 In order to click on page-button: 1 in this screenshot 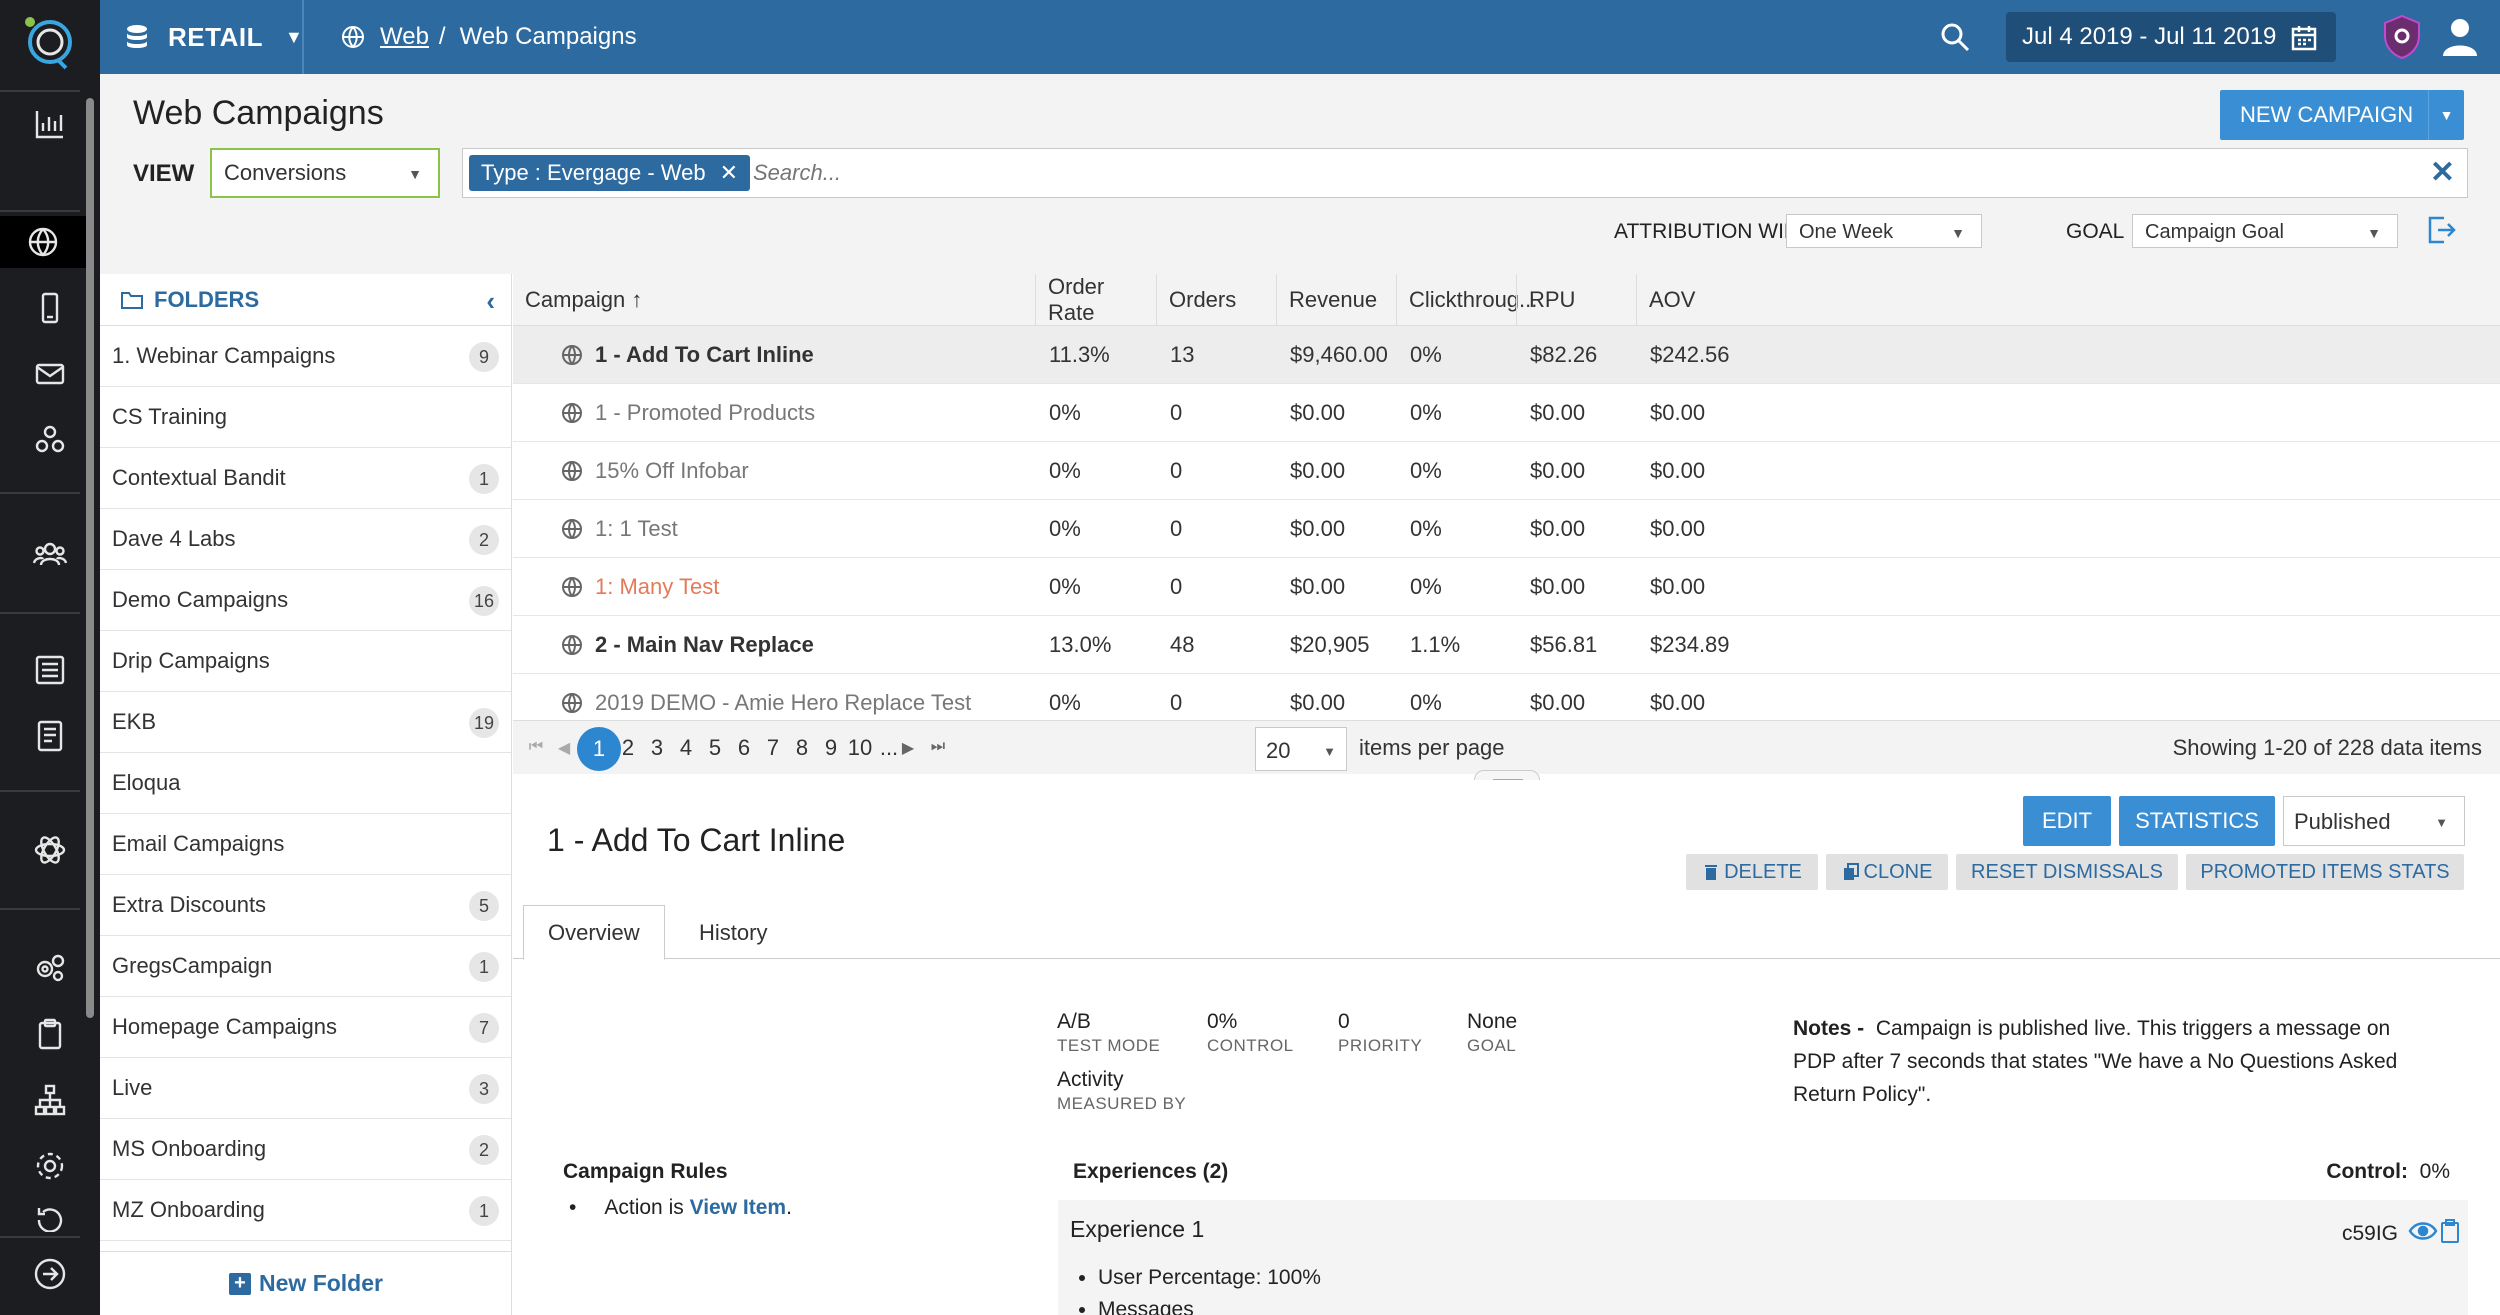, I will do `click(599, 749)`.